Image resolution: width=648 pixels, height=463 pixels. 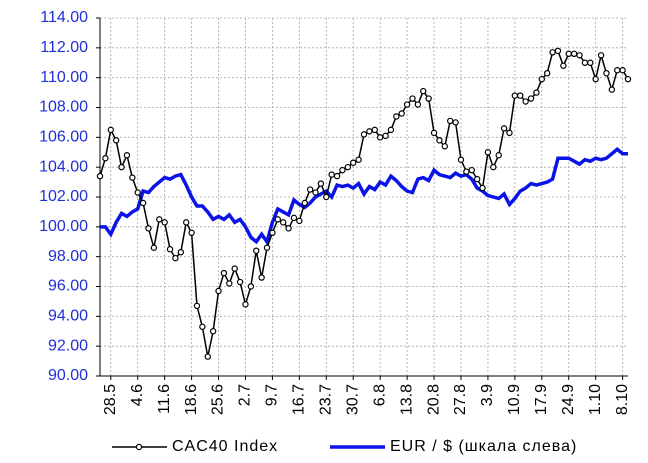 What do you see at coordinates (110, 399) in the screenshot?
I see `x-tick-label: 28.5` at bounding box center [110, 399].